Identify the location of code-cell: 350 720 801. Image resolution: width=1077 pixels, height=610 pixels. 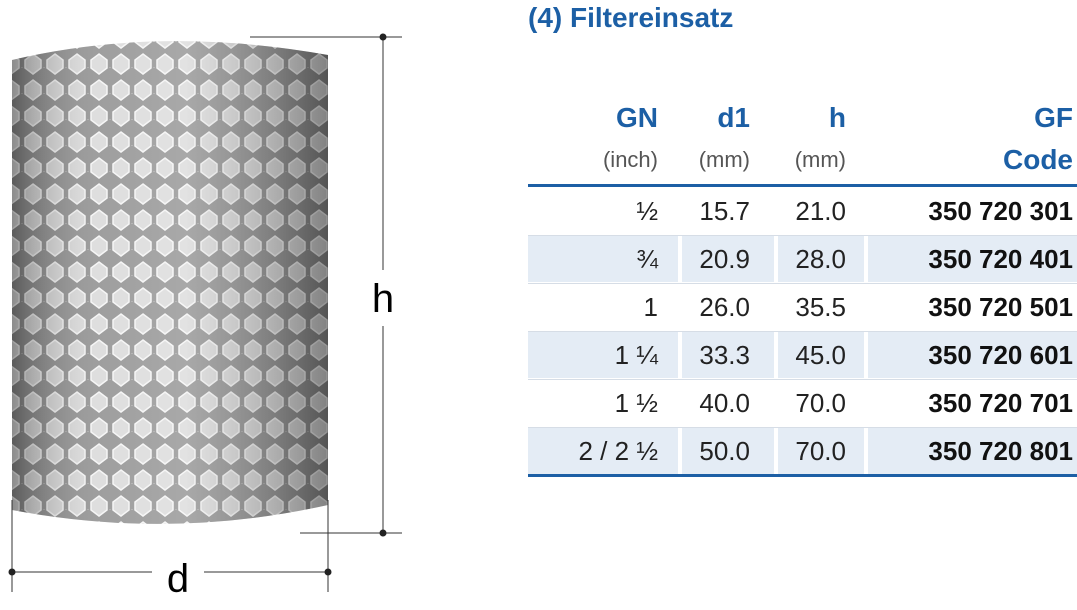
(1000, 451).